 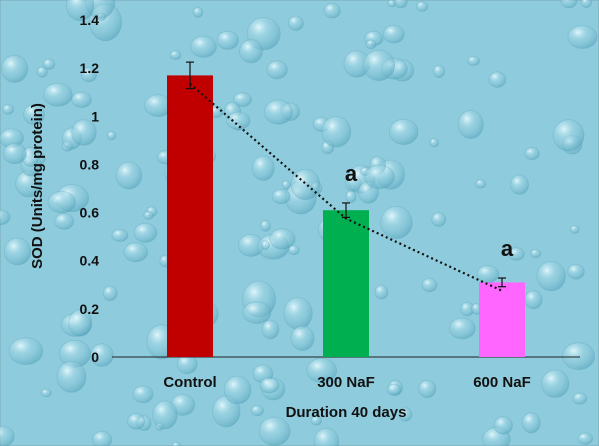 I want to click on bar-300-naf, so click(x=346, y=283).